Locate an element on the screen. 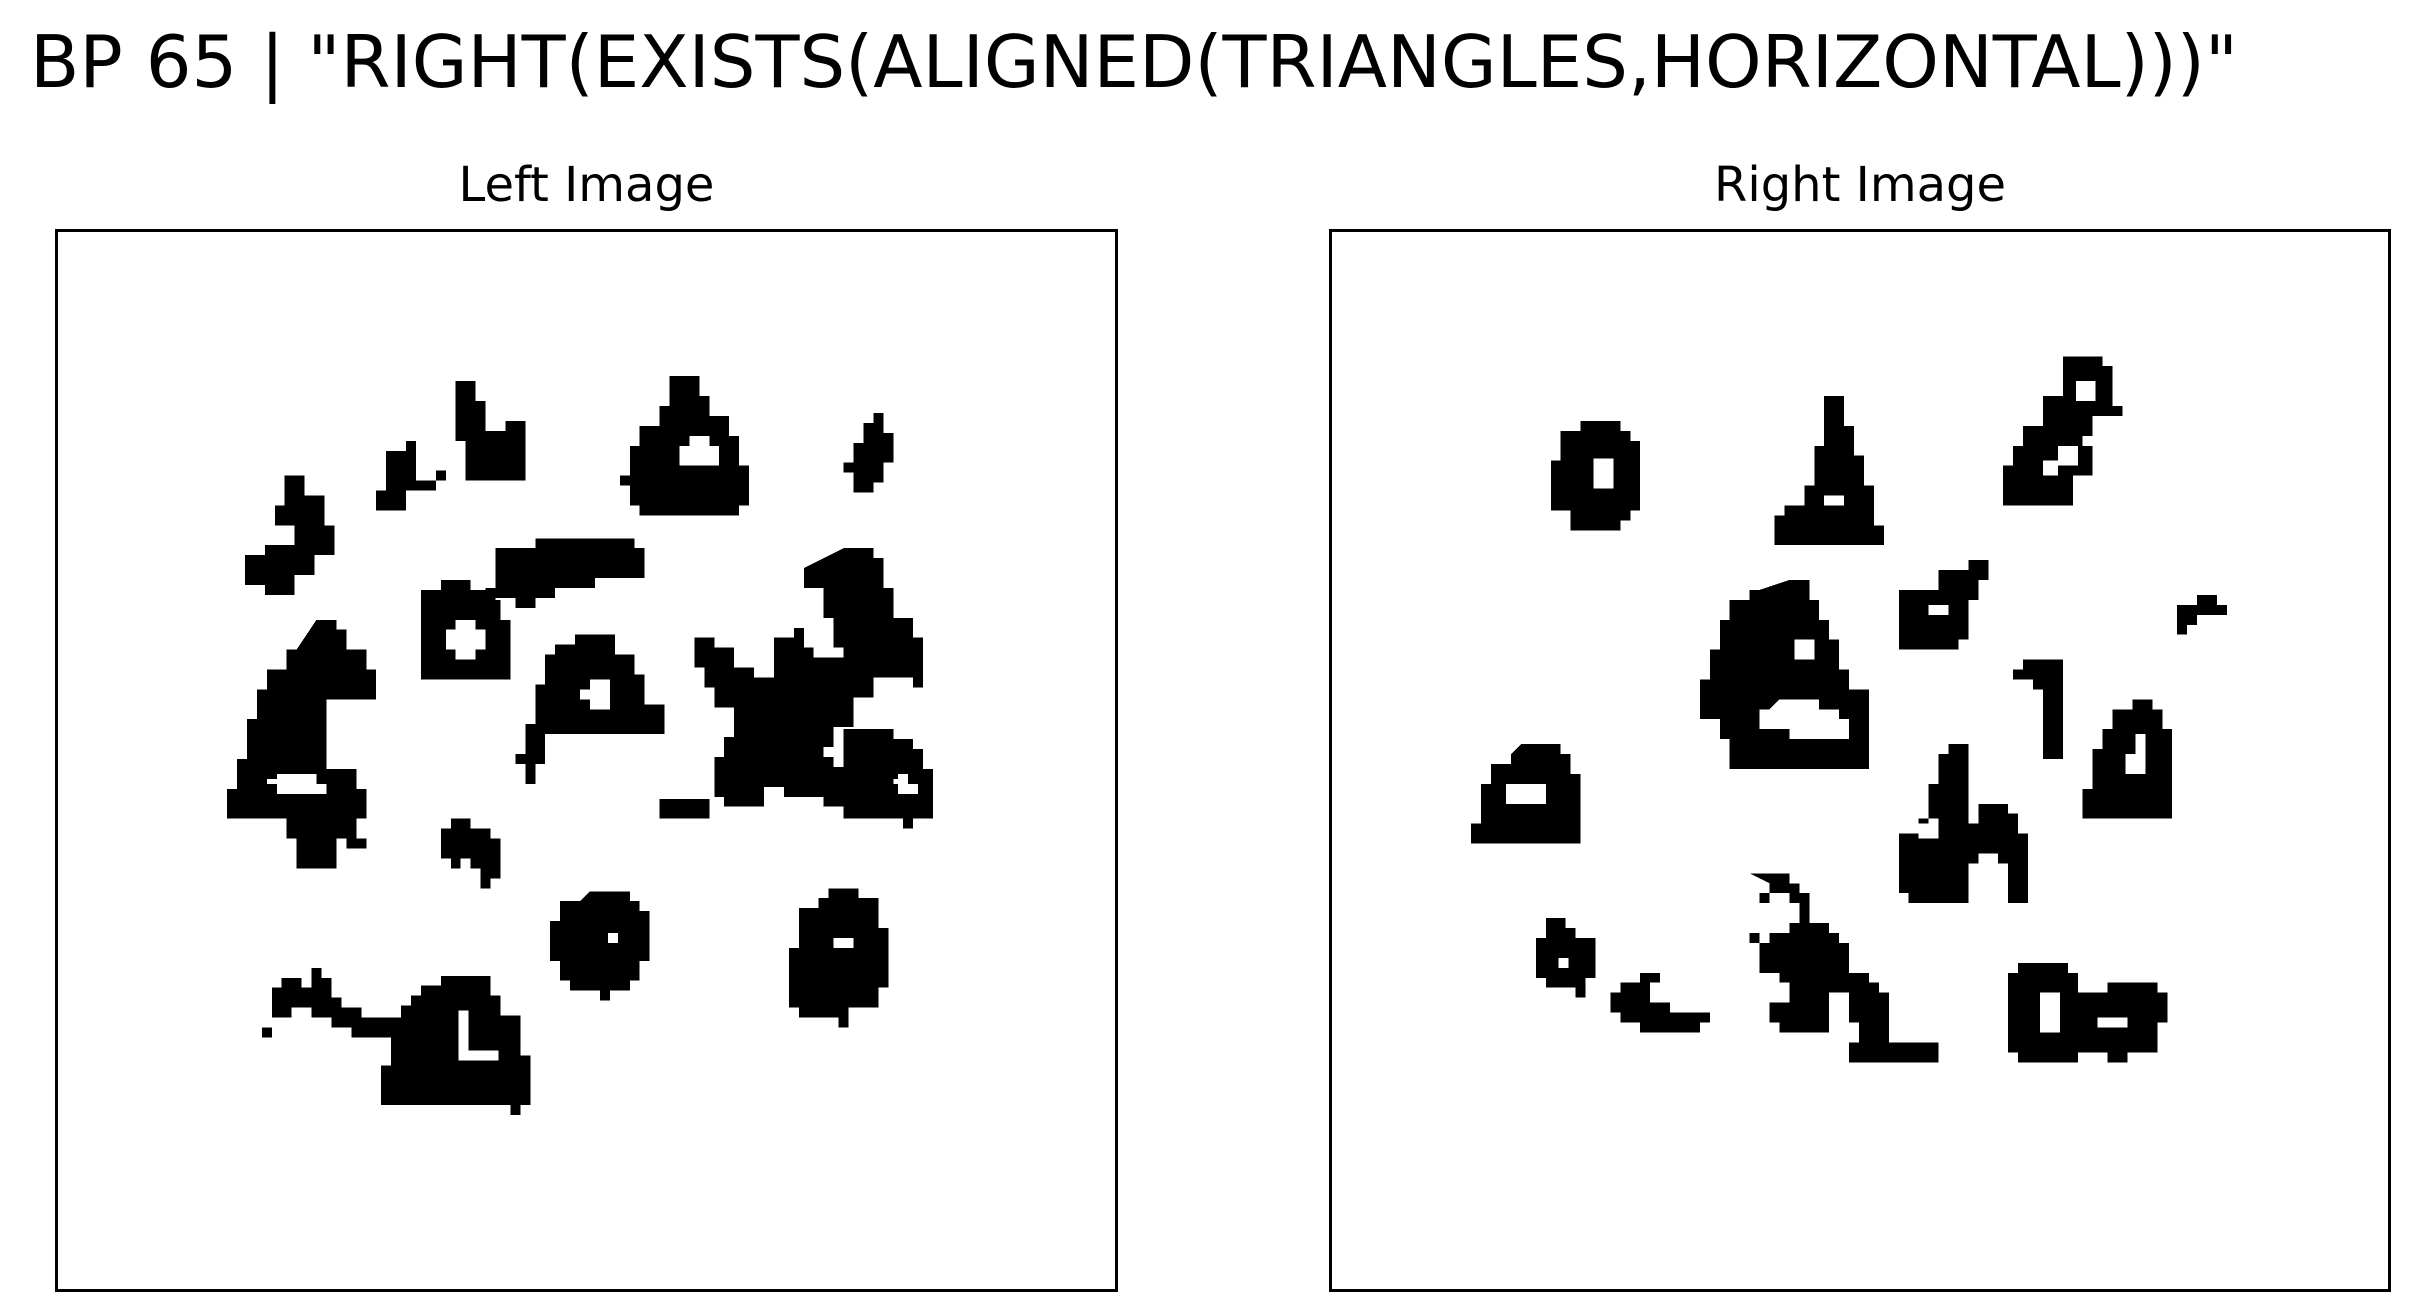 This screenshot has width=2409, height=1315. right-shape-tiny-mark is located at coordinates (2202, 614).